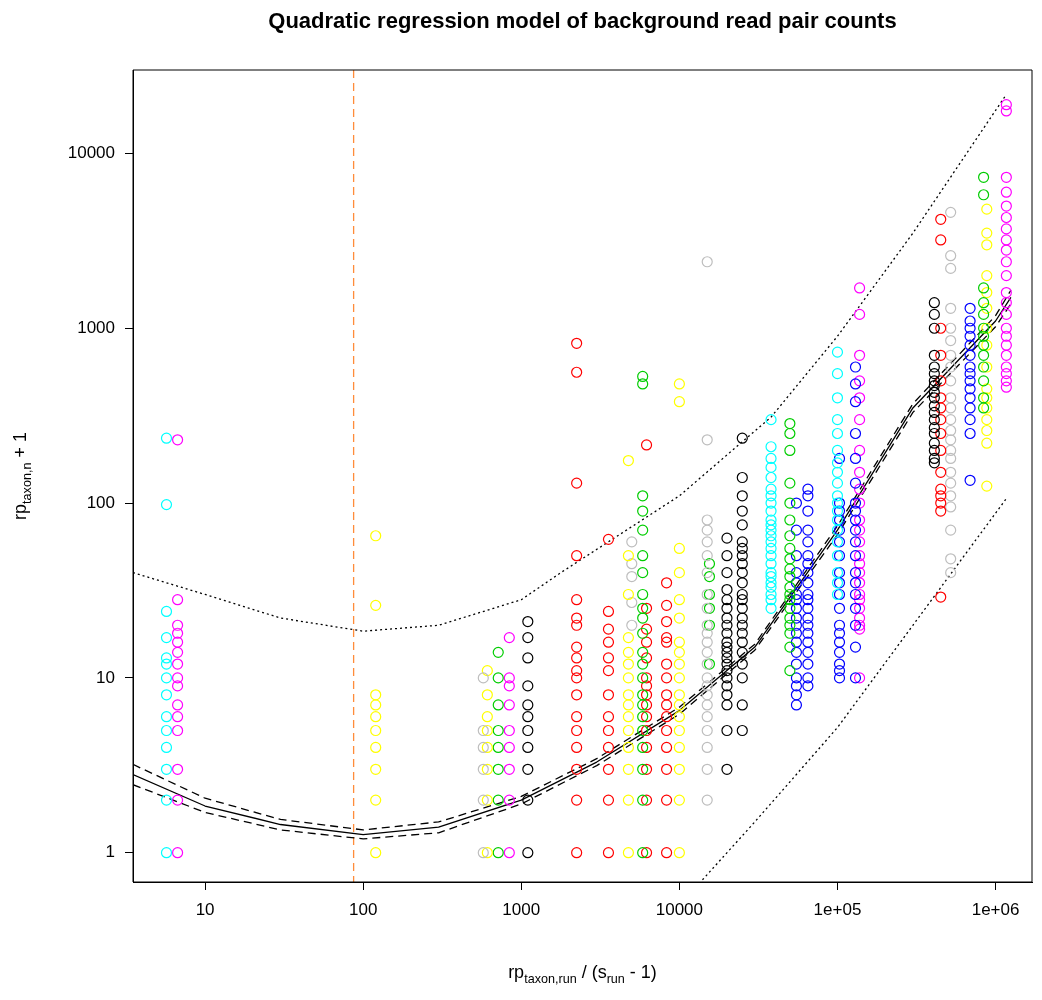  Describe the element at coordinates (91, 153) in the screenshot. I see `y-tick-label: 10000` at that location.